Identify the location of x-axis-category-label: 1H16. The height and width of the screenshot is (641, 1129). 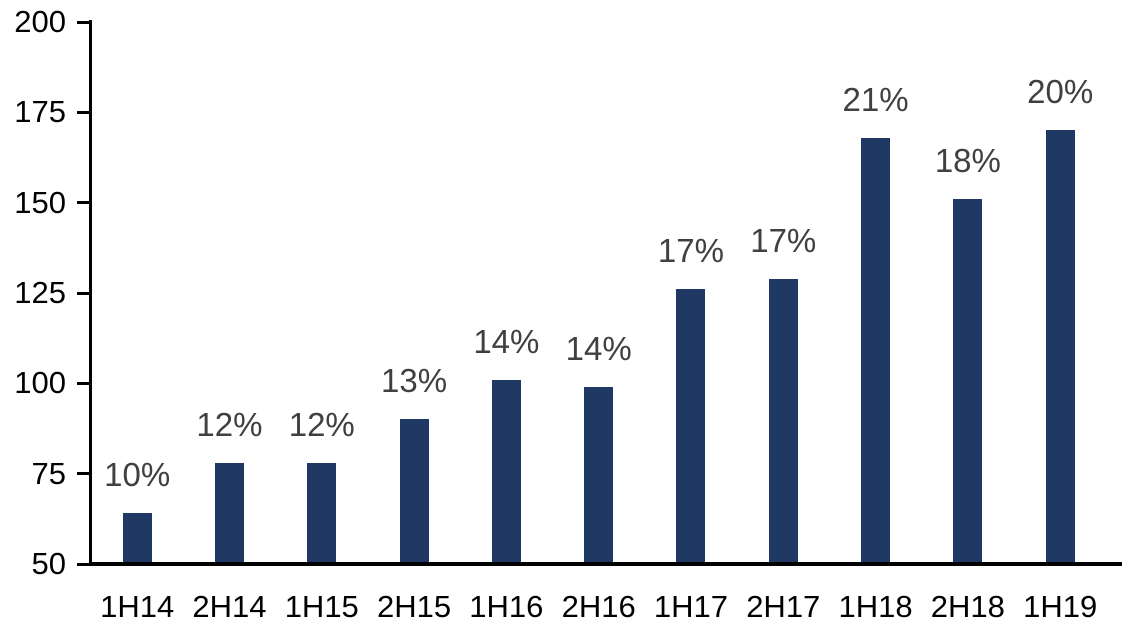
(506, 606).